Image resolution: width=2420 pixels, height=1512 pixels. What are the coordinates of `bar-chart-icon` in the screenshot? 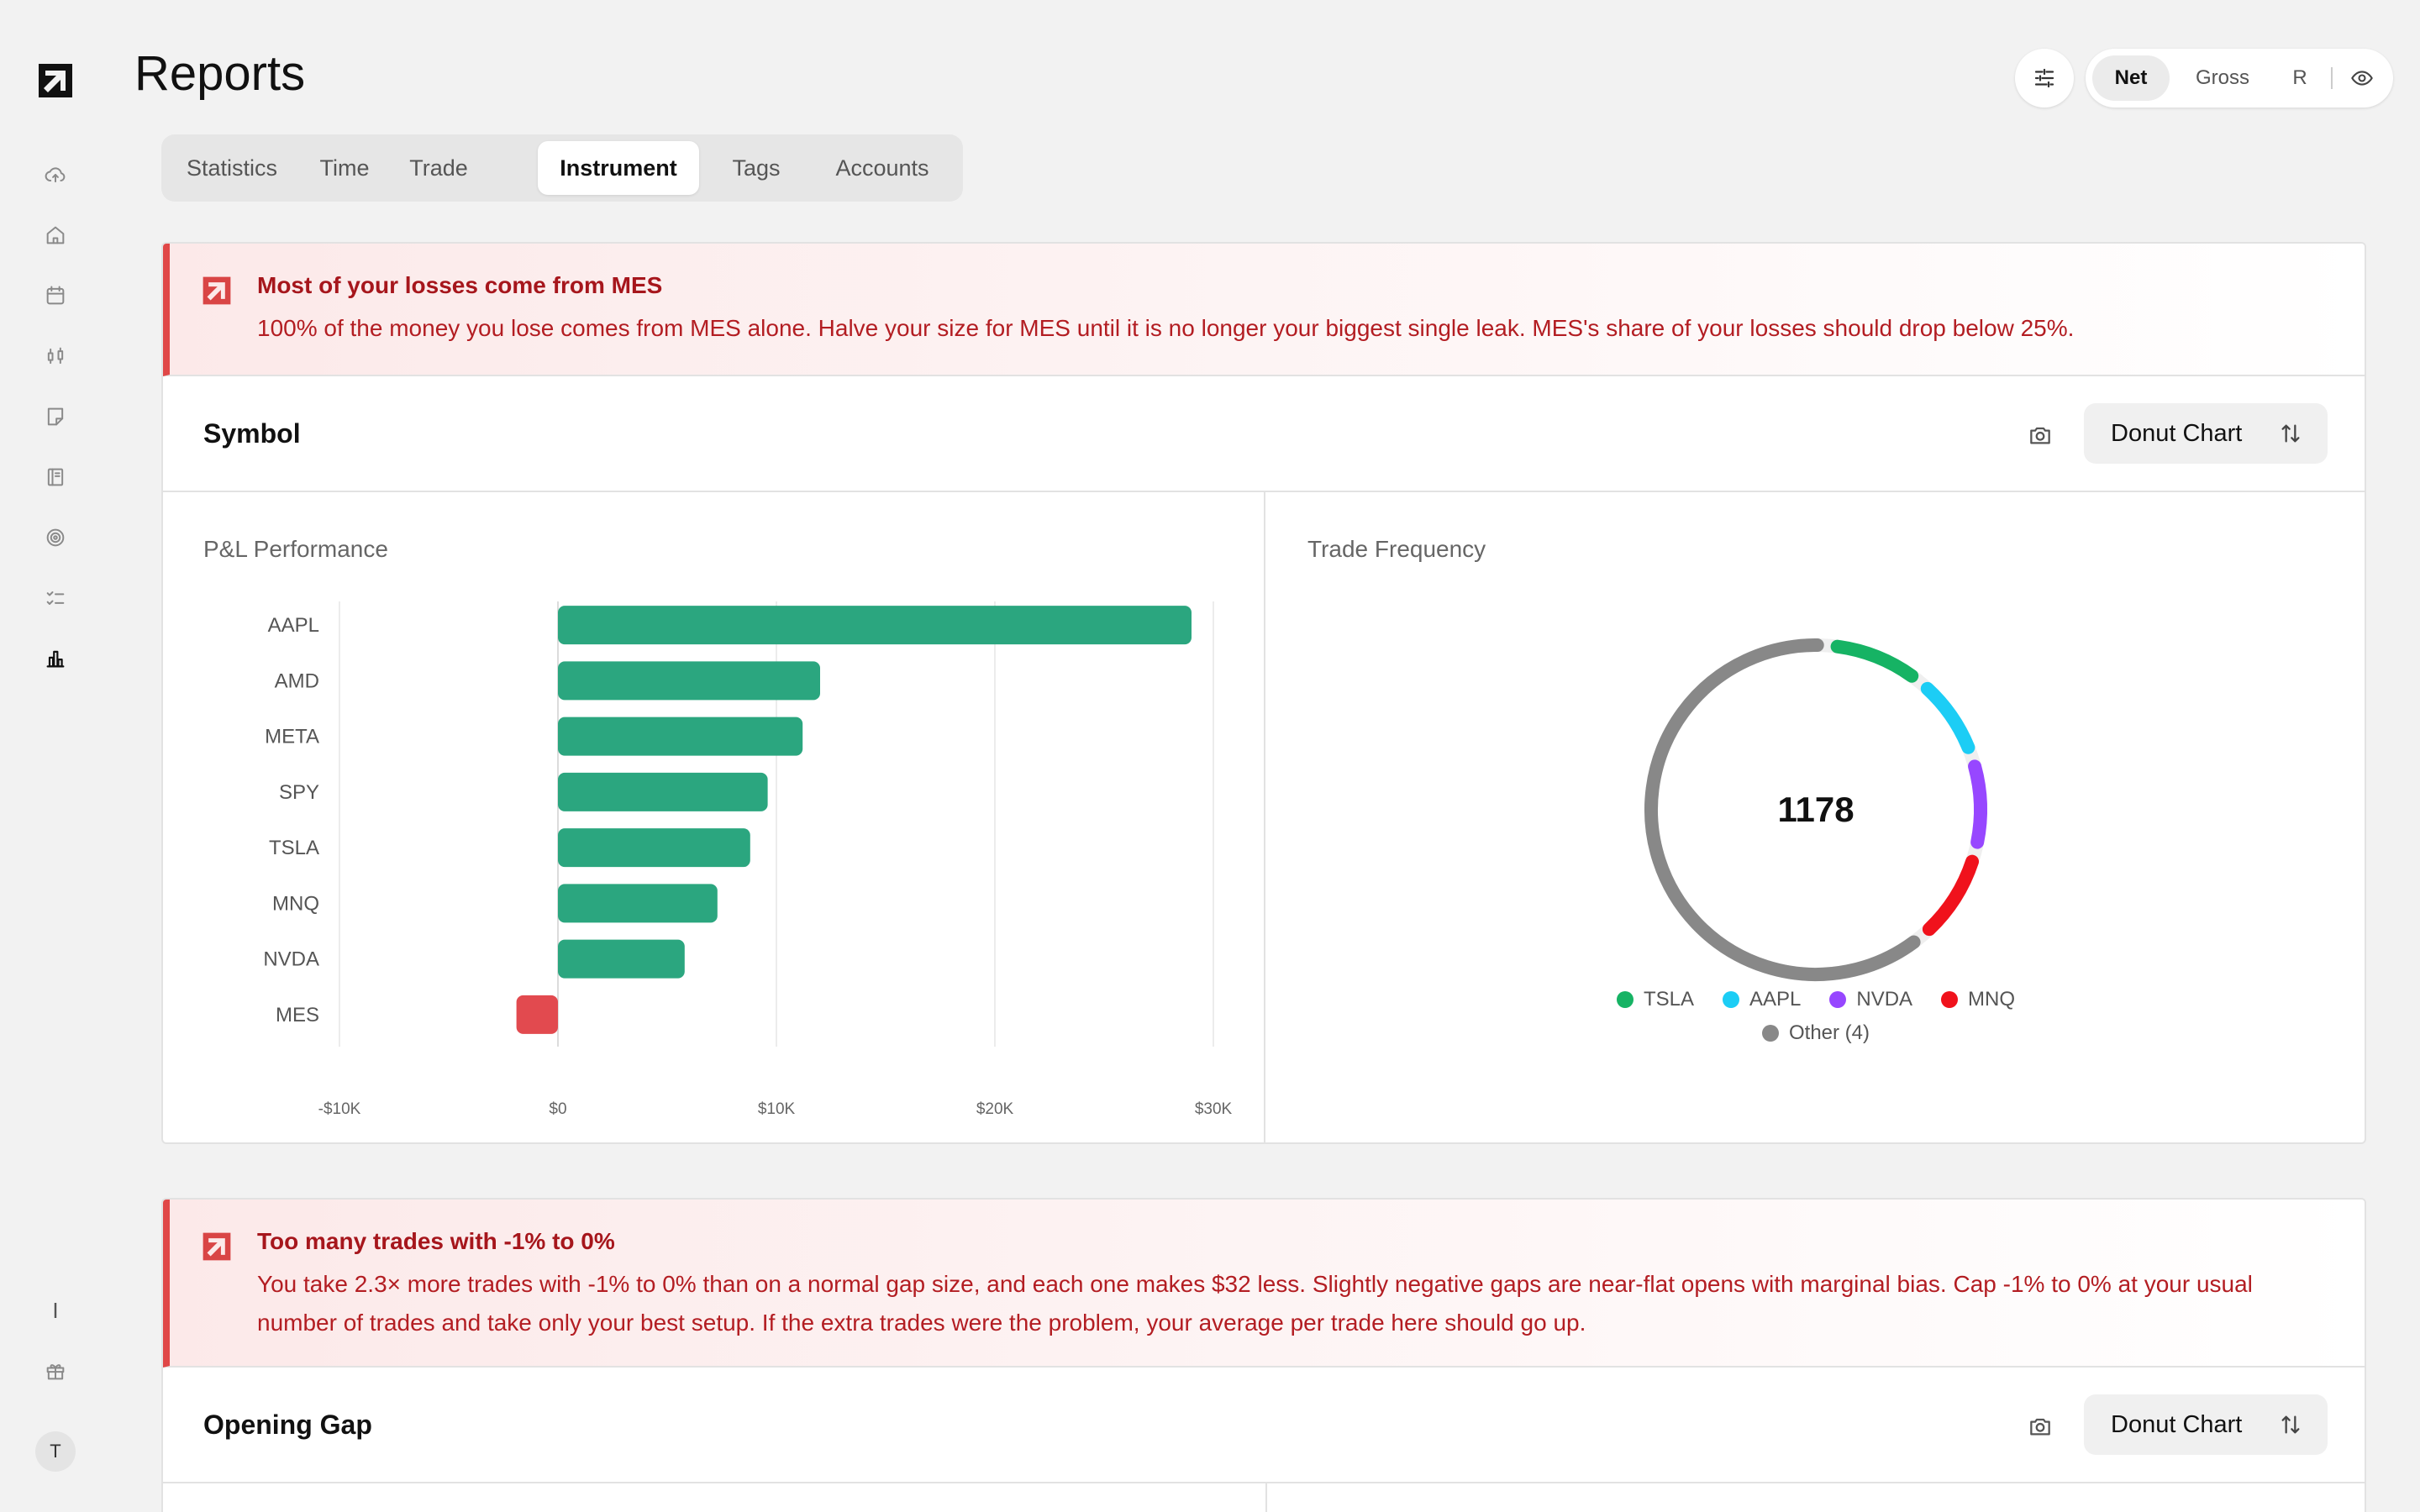 It's located at (55, 658).